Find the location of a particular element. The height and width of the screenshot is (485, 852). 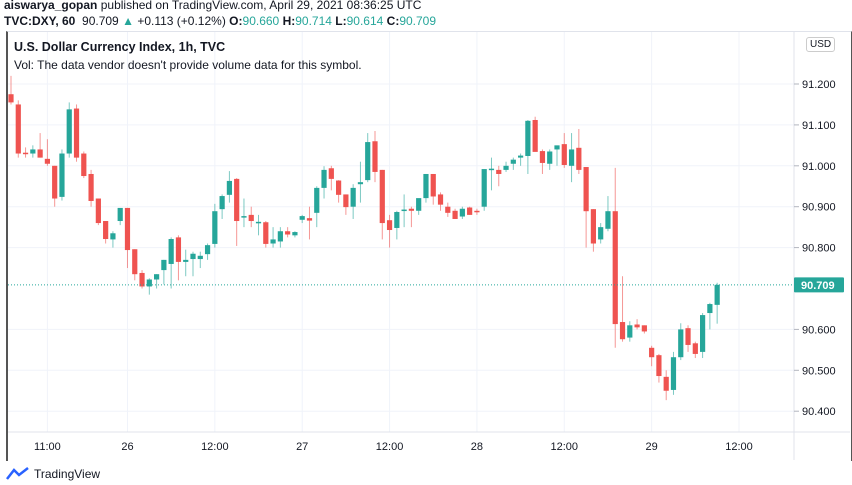

tradingview-logo-icon is located at coordinates (17, 473).